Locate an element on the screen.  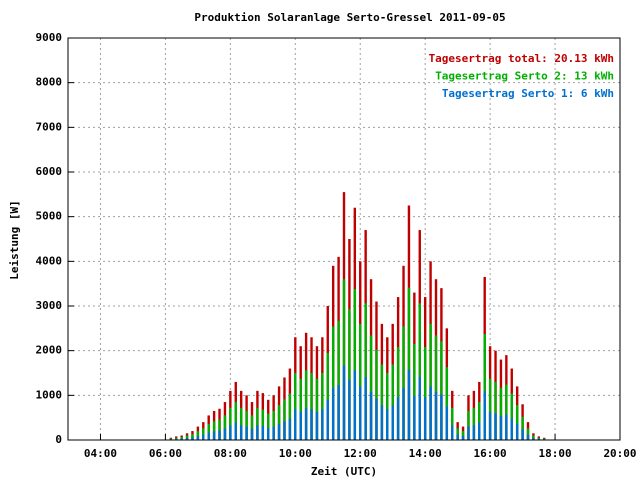
y-tick-label: 3000 is located at coordinates (49, 305).